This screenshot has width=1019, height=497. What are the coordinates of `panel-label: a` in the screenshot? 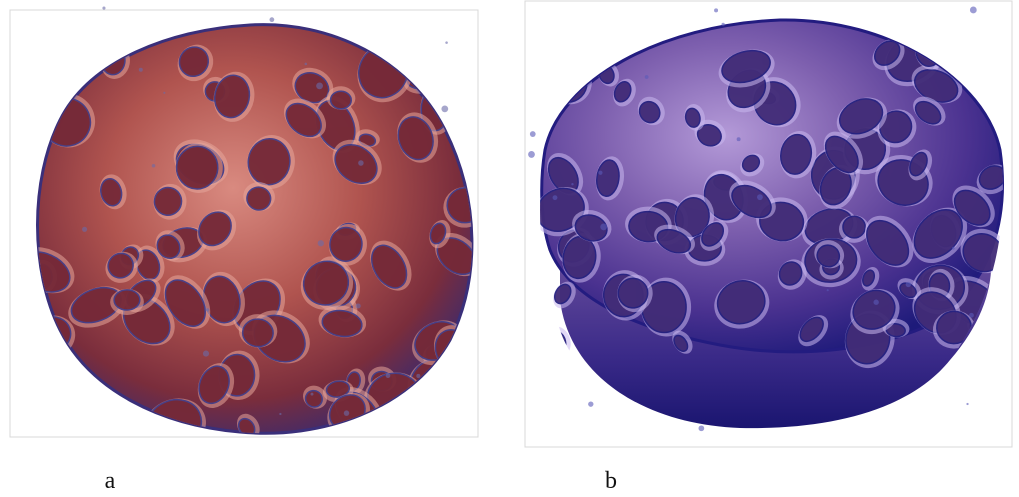 It's located at (110, 481).